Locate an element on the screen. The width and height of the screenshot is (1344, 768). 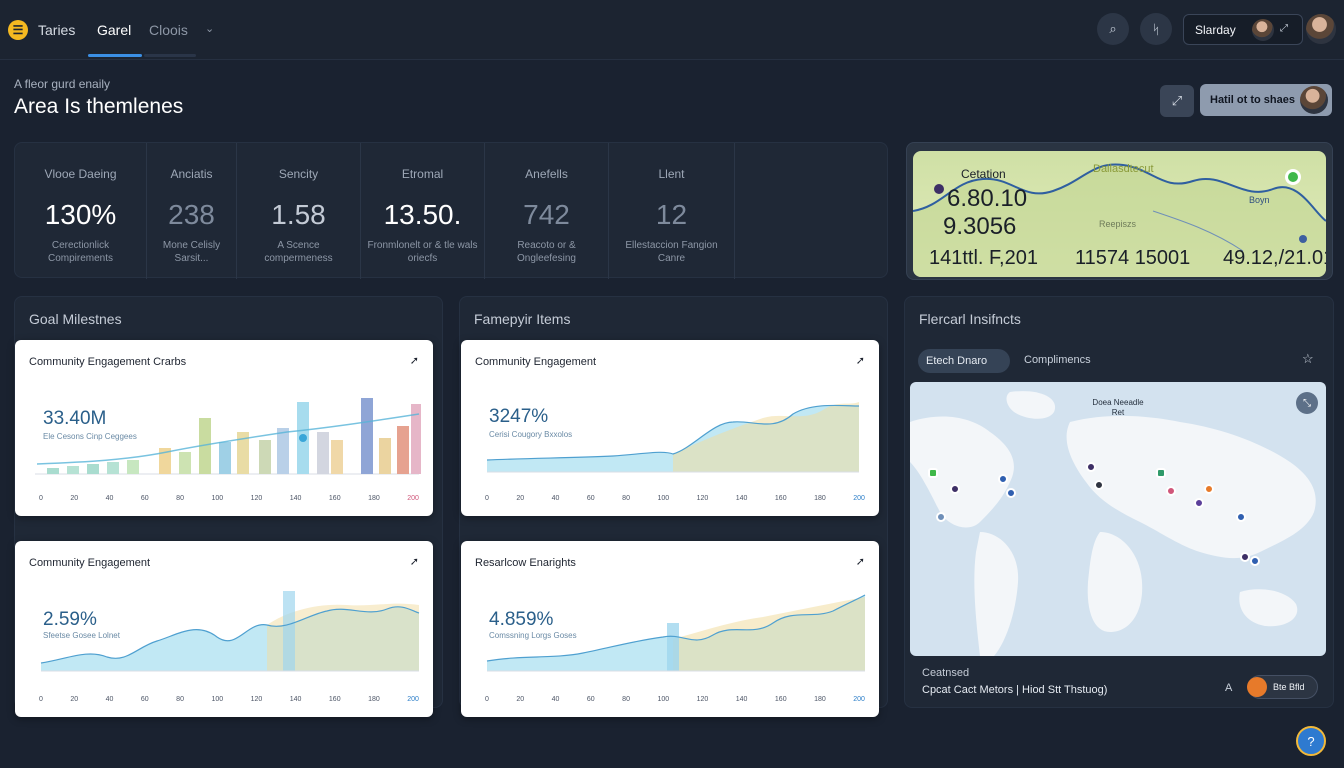
location-coord-3: 49.12,/21.01 is located at coordinates (1274, 258).